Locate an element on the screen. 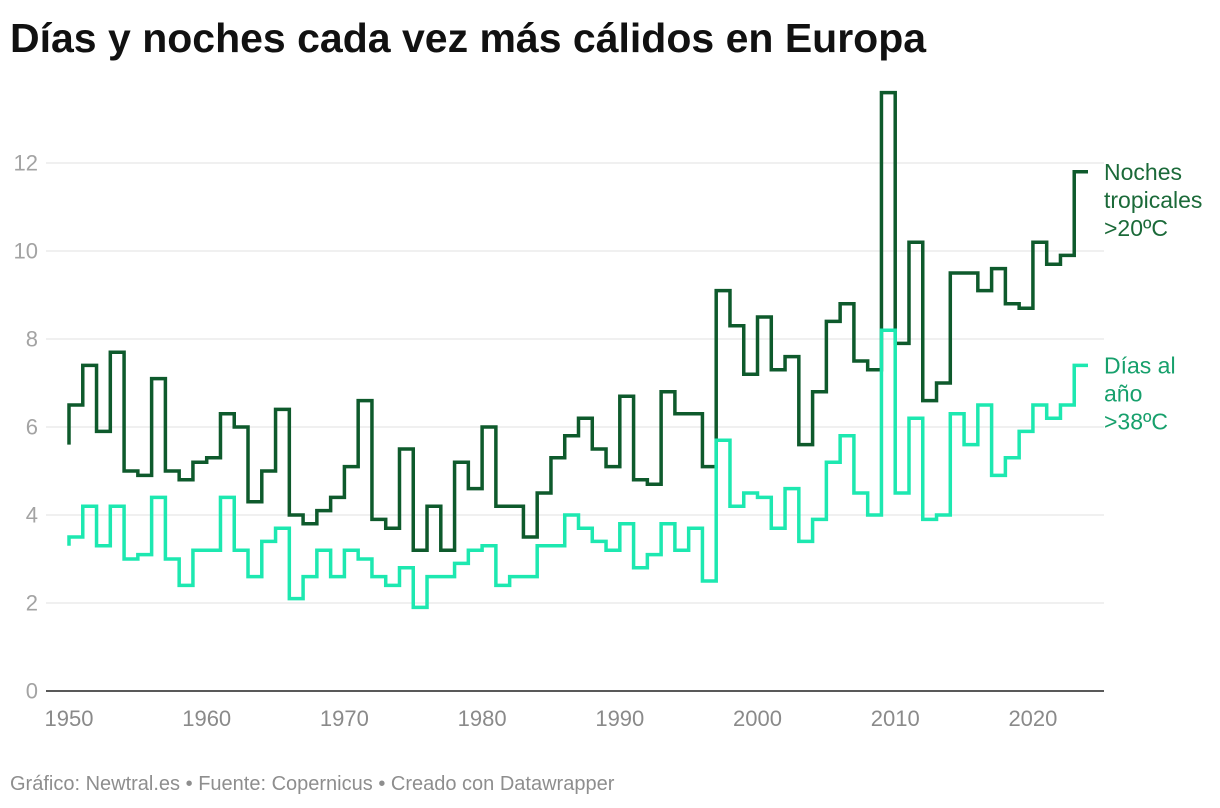 This screenshot has width=1220, height=808. series-labels: Noches tropicales >20ºC Días al año >38ºC is located at coordinates (1153, 297).